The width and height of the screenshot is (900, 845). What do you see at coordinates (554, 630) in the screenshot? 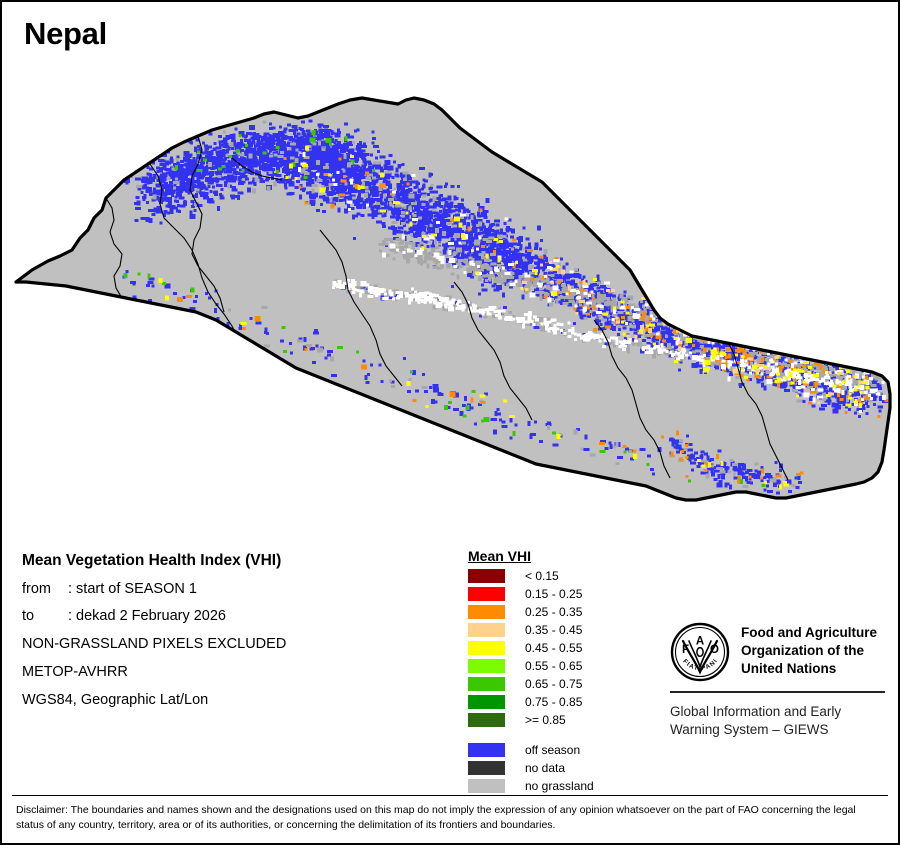
I see `legend-label: 0.35 - 0.45` at bounding box center [554, 630].